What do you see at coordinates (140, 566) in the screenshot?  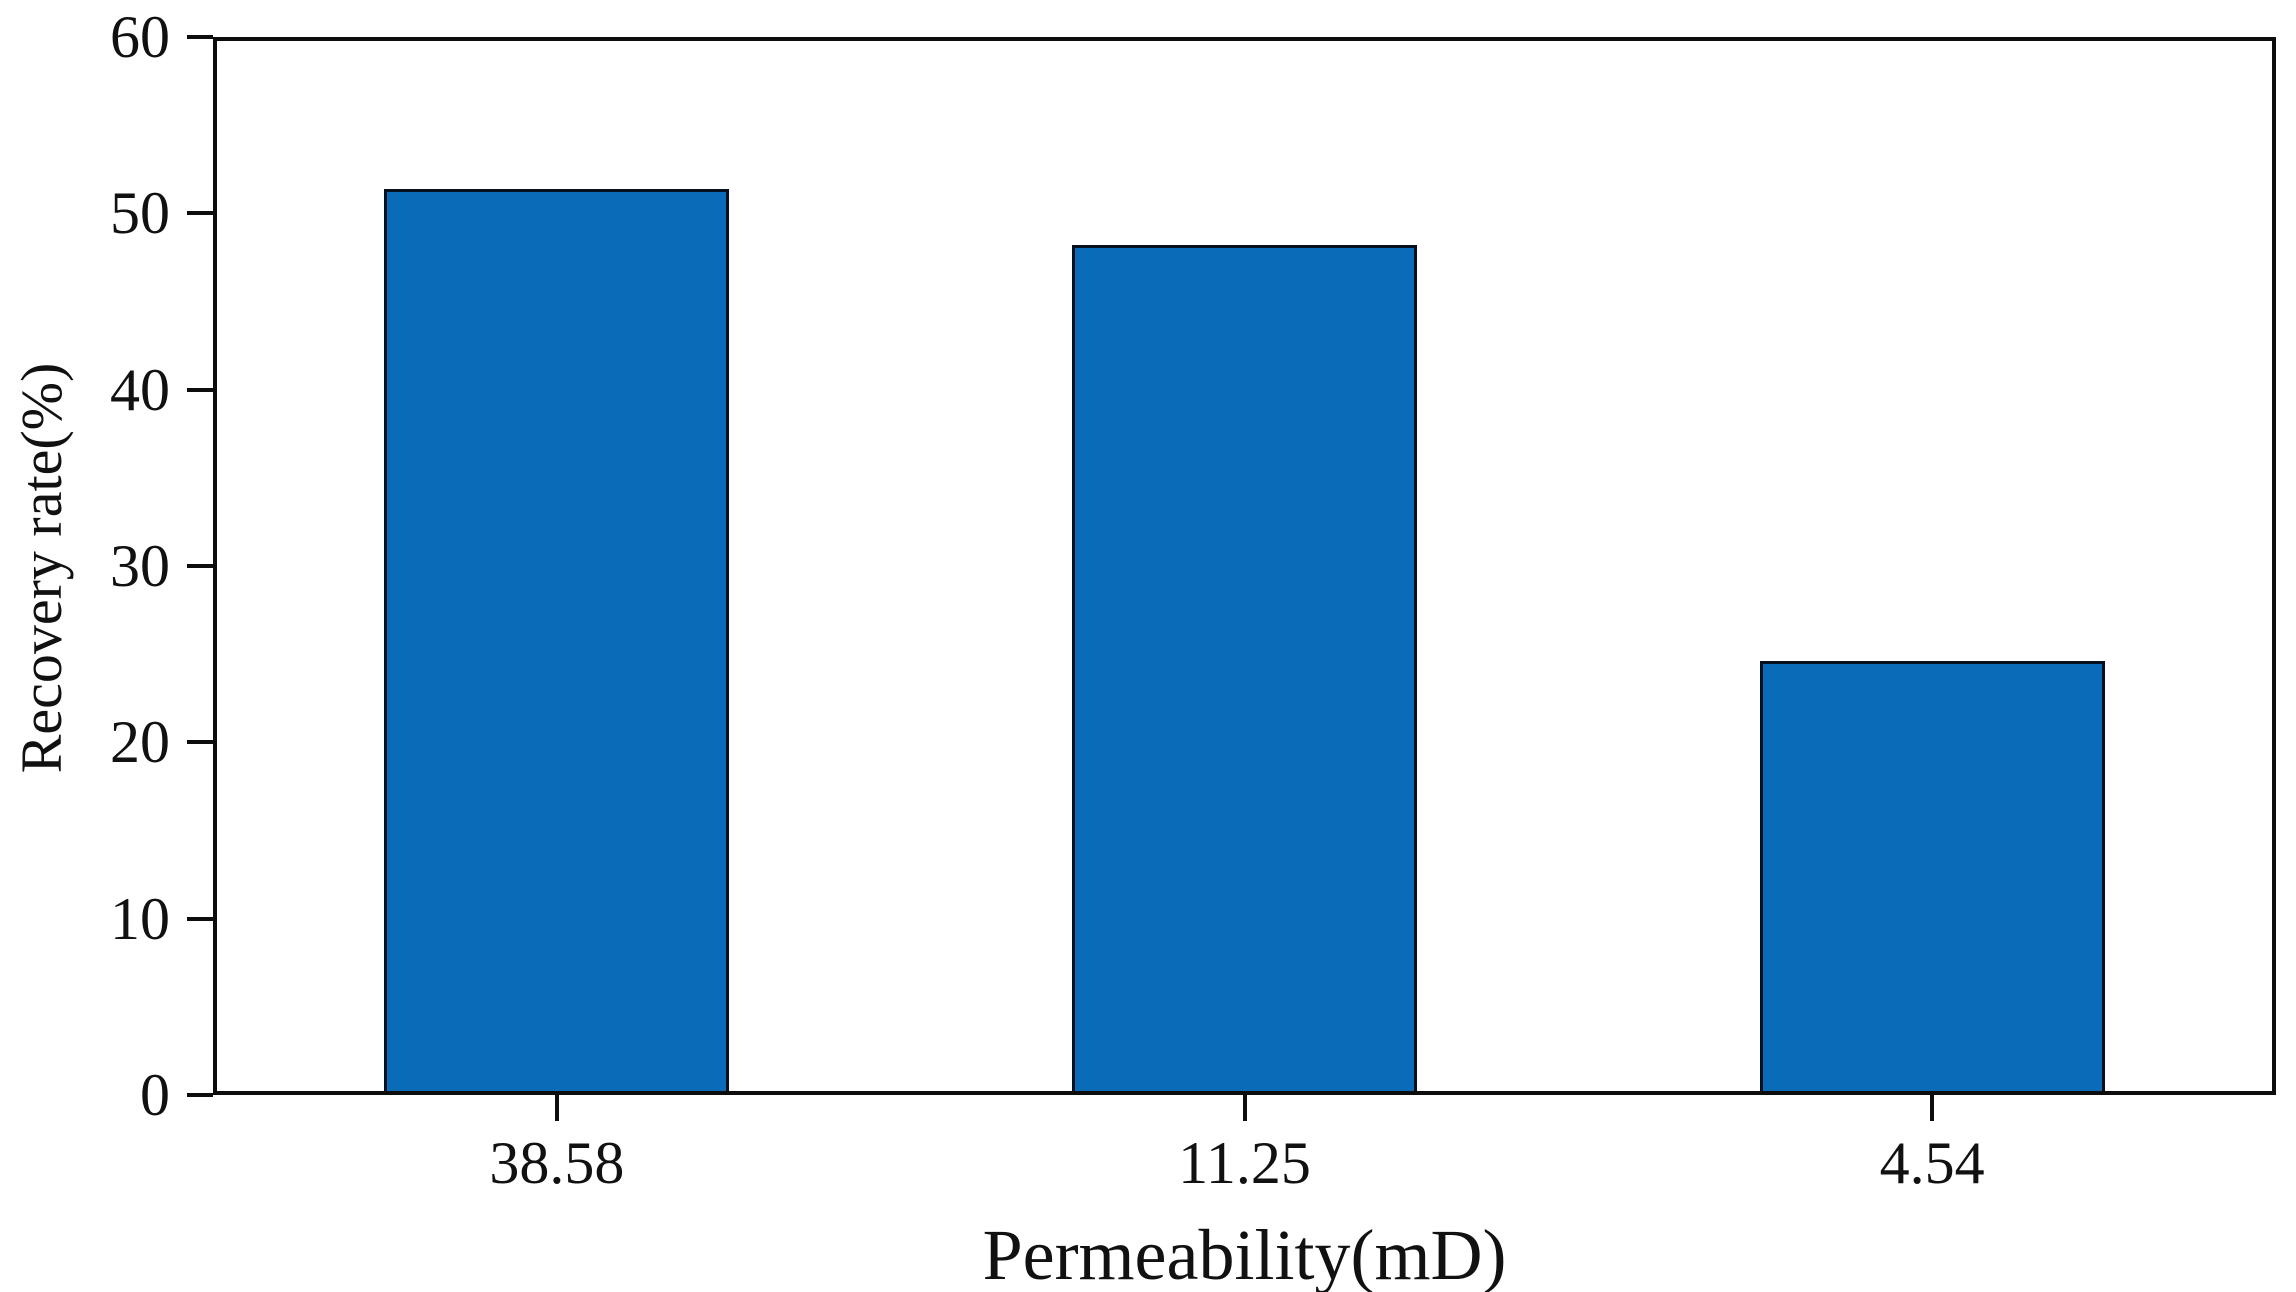 I see `y-tick-label: 30` at bounding box center [140, 566].